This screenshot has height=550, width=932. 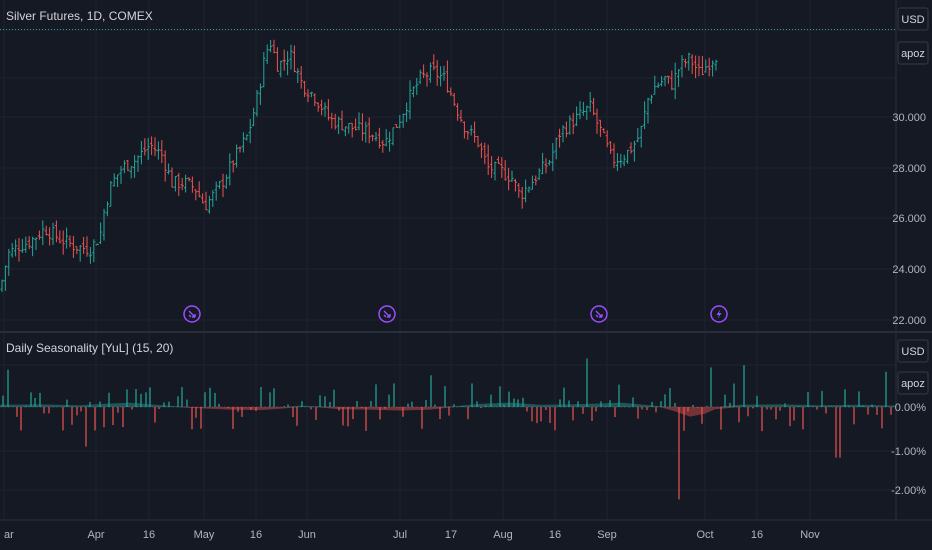 I want to click on time-tick-label: Oct, so click(x=704, y=535).